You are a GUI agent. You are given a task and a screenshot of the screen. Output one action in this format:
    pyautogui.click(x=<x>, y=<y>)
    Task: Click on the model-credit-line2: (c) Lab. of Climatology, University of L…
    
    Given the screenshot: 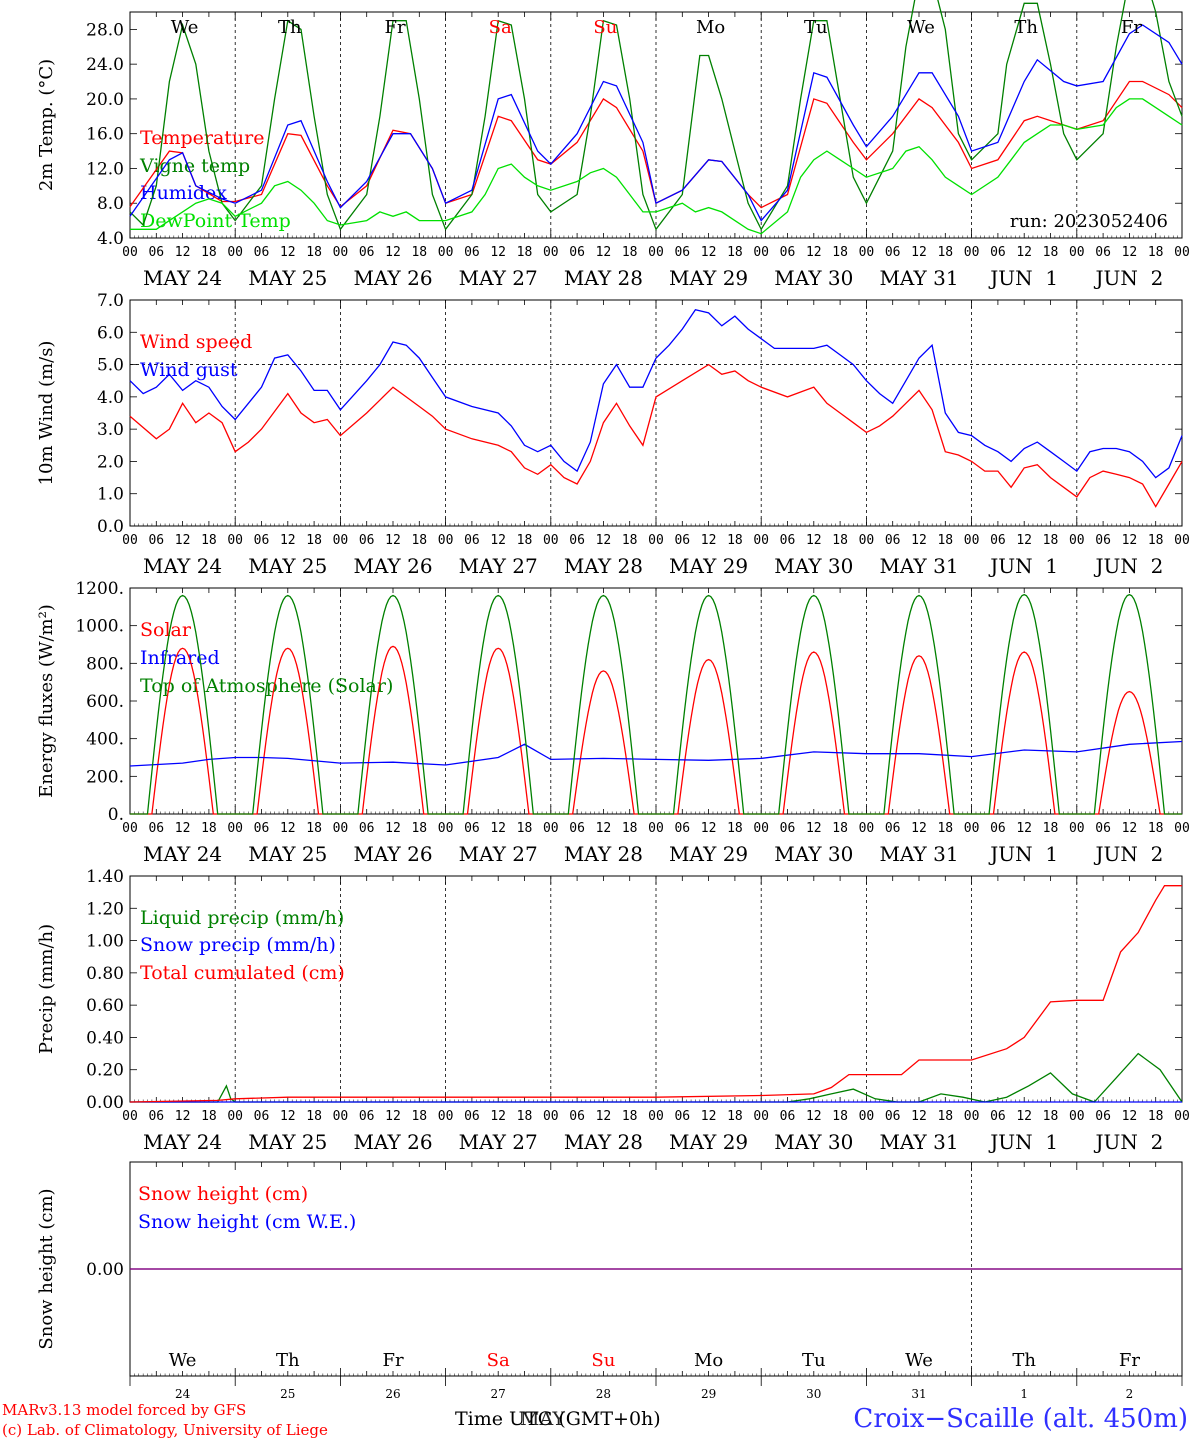 What is the action you would take?
    pyautogui.click(x=165, y=1430)
    